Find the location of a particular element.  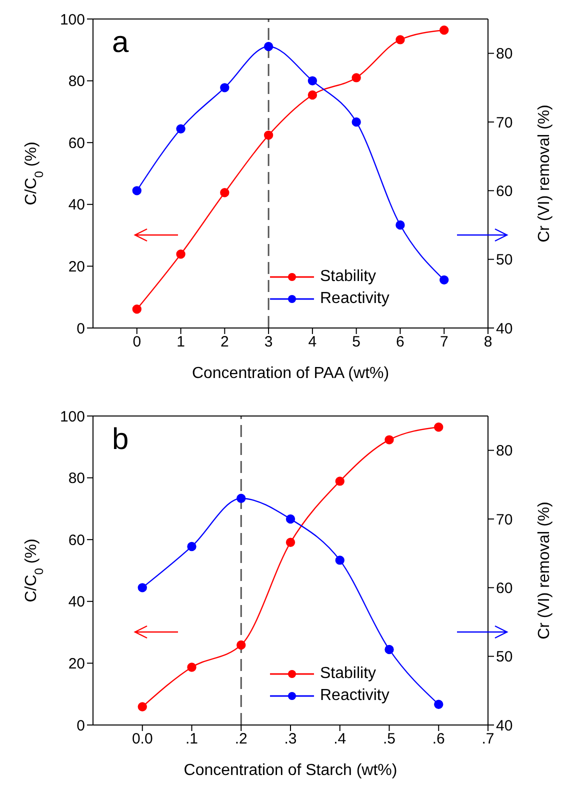

x-axis-title: Concentration of Starch (wt%) is located at coordinates (291, 770).